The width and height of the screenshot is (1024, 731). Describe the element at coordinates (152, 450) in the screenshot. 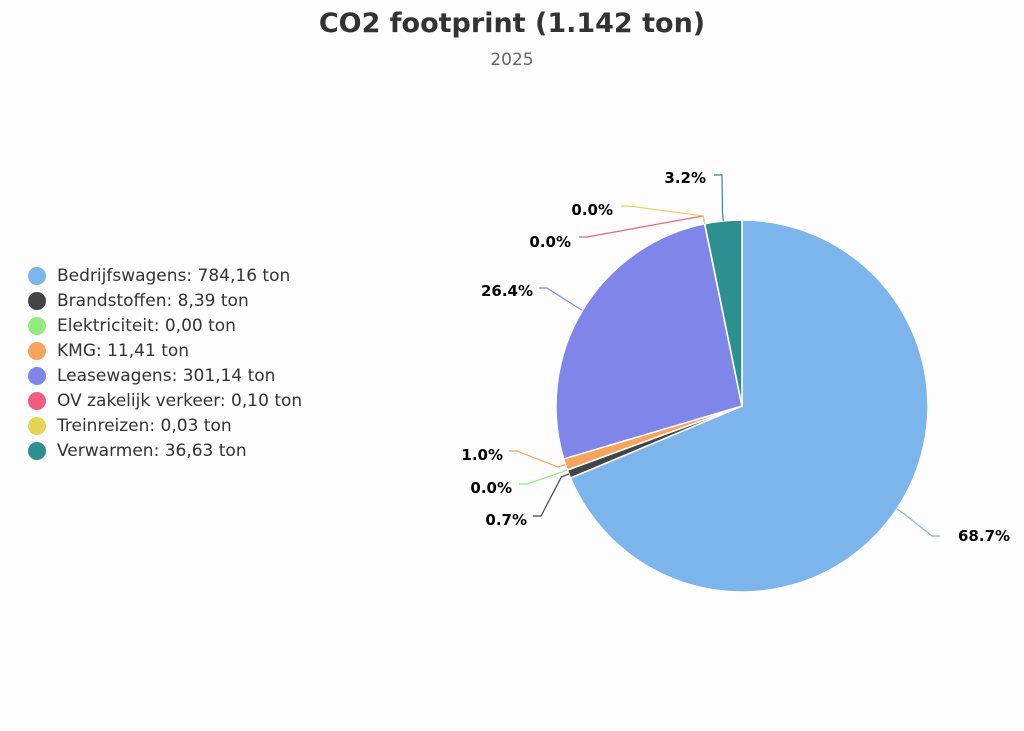

I see `legend-label: Verwarmen: 36,63 ton` at that location.